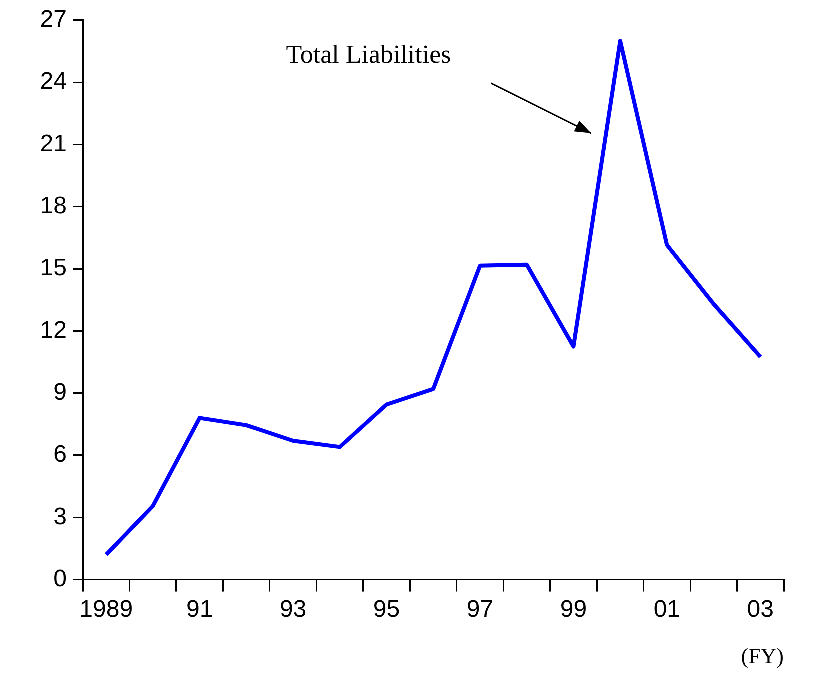  What do you see at coordinates (60, 578) in the screenshot?
I see `y-tick-label: 0` at bounding box center [60, 578].